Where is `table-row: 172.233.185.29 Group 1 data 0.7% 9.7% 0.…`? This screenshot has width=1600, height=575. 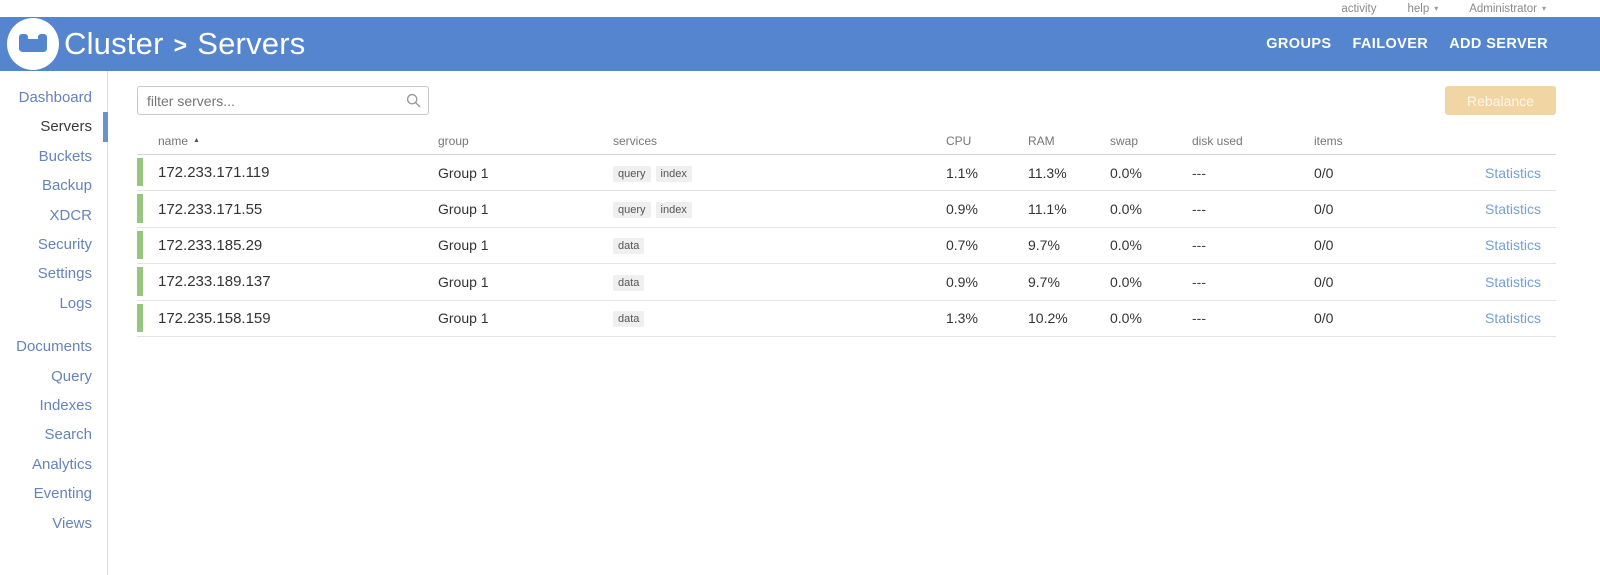
table-row: 172.233.185.29 Group 1 data 0.7% 9.7% 0.… is located at coordinates (846, 246).